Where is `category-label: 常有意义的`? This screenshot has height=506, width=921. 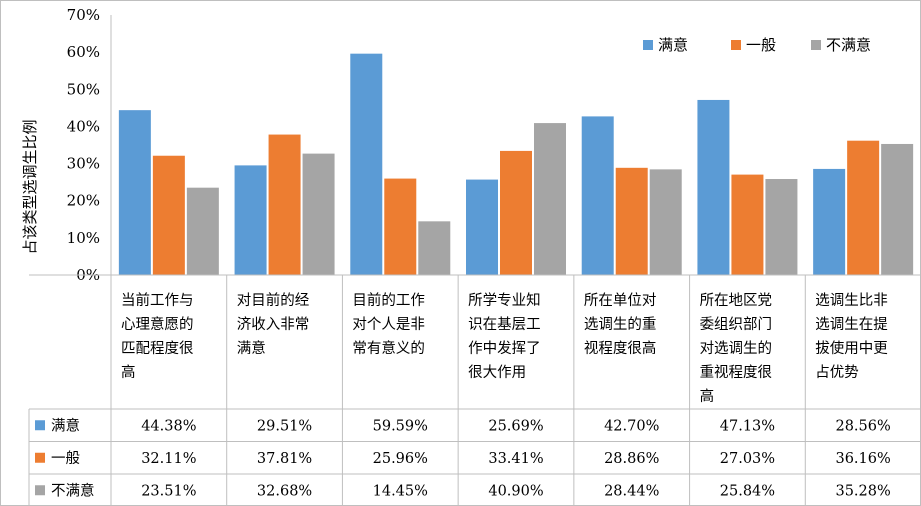
category-label: 常有意义的 is located at coordinates (388, 348).